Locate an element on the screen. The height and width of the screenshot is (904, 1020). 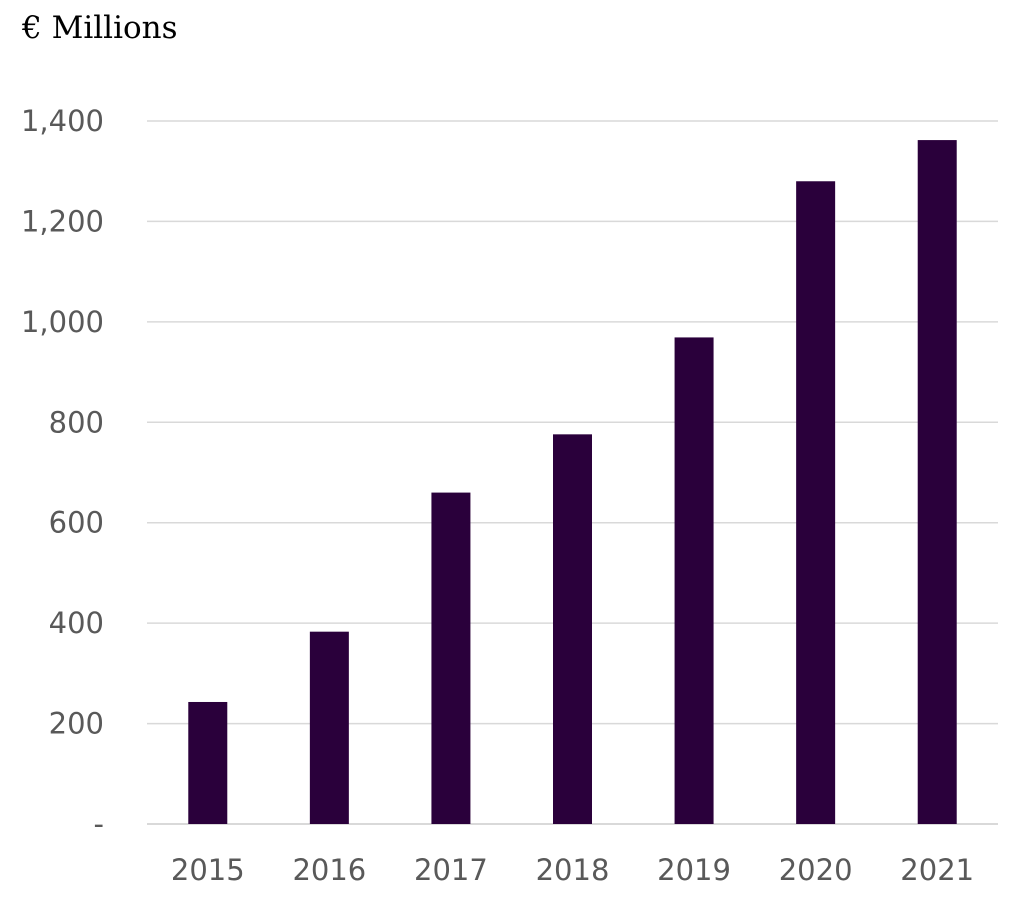
bar-2015 is located at coordinates (208, 762).